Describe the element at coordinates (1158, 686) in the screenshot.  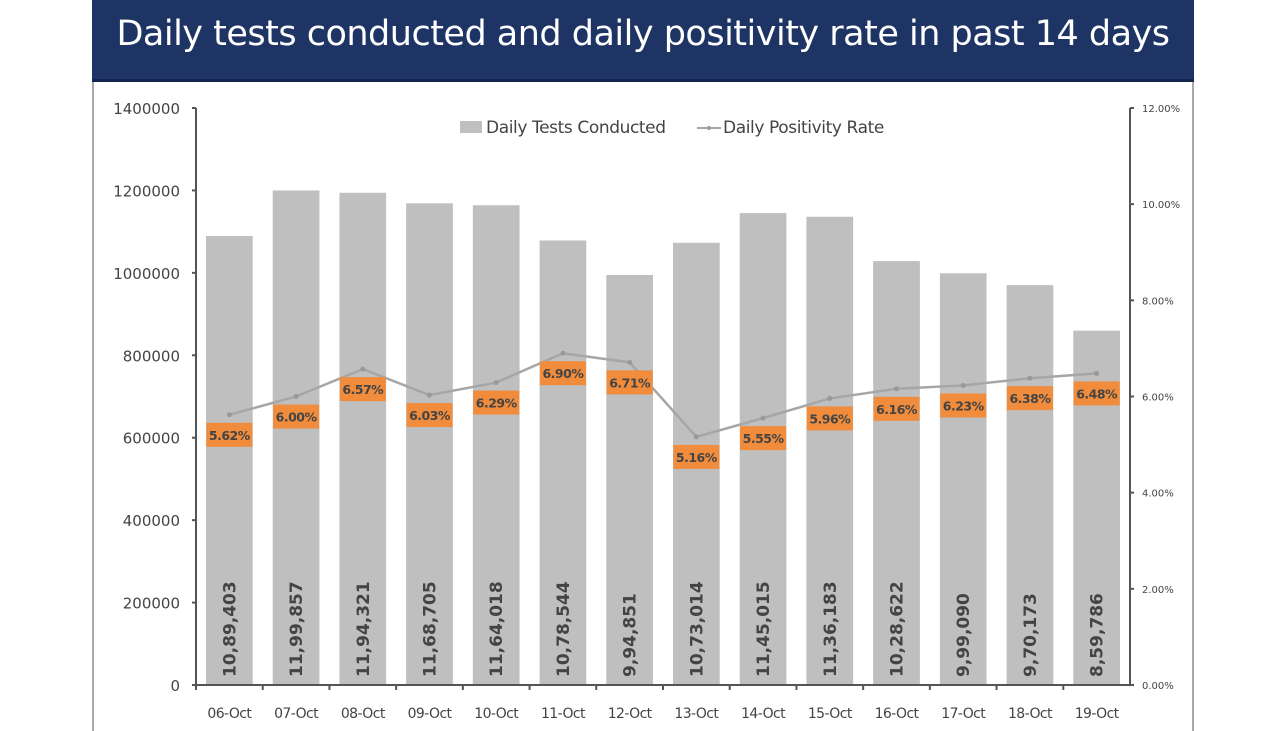
I see `y-right-tick-label: 0.00%` at that location.